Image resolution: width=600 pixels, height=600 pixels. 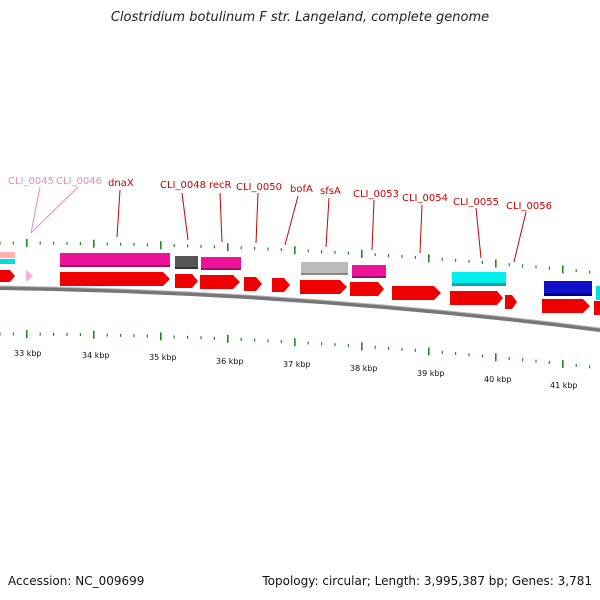 What do you see at coordinates (28, 353) in the screenshot?
I see `ruler-label: 33 kbp` at bounding box center [28, 353].